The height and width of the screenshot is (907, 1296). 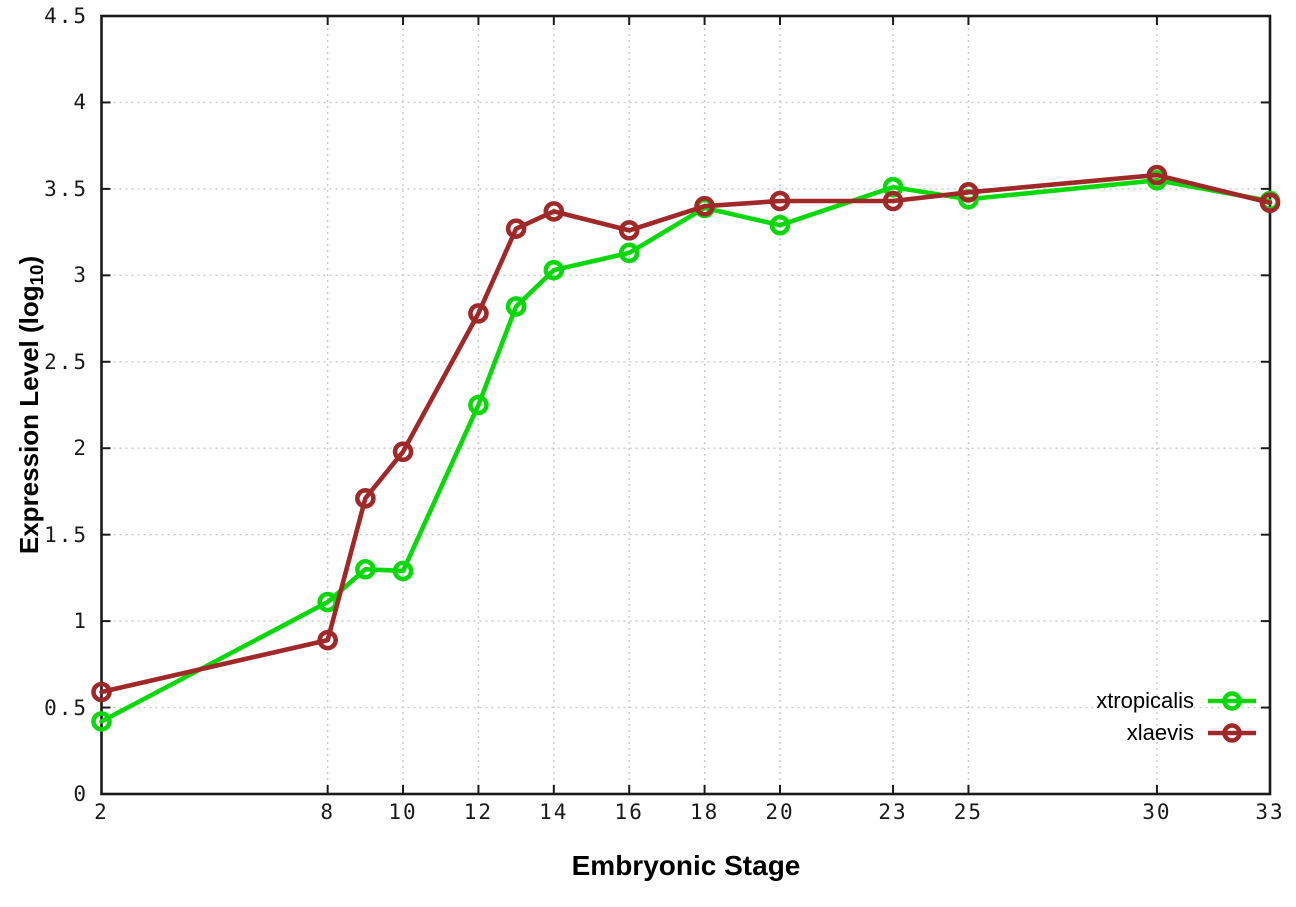 I want to click on x-tick-label: 33, so click(x=1270, y=812).